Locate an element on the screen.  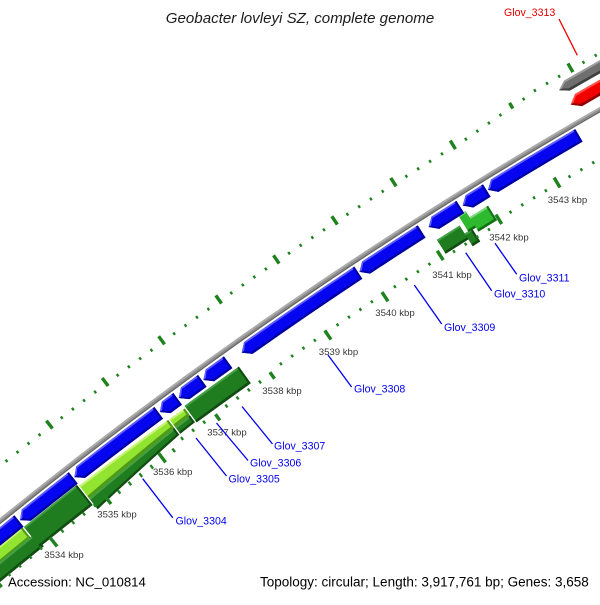
svg-text: 3541 kbp is located at coordinates (451, 275).